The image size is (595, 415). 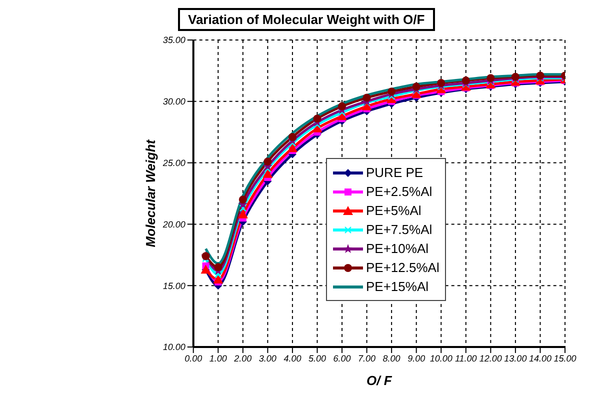 What do you see at coordinates (399, 229) in the screenshot?
I see `legend-label: PE+7.5%Al` at bounding box center [399, 229].